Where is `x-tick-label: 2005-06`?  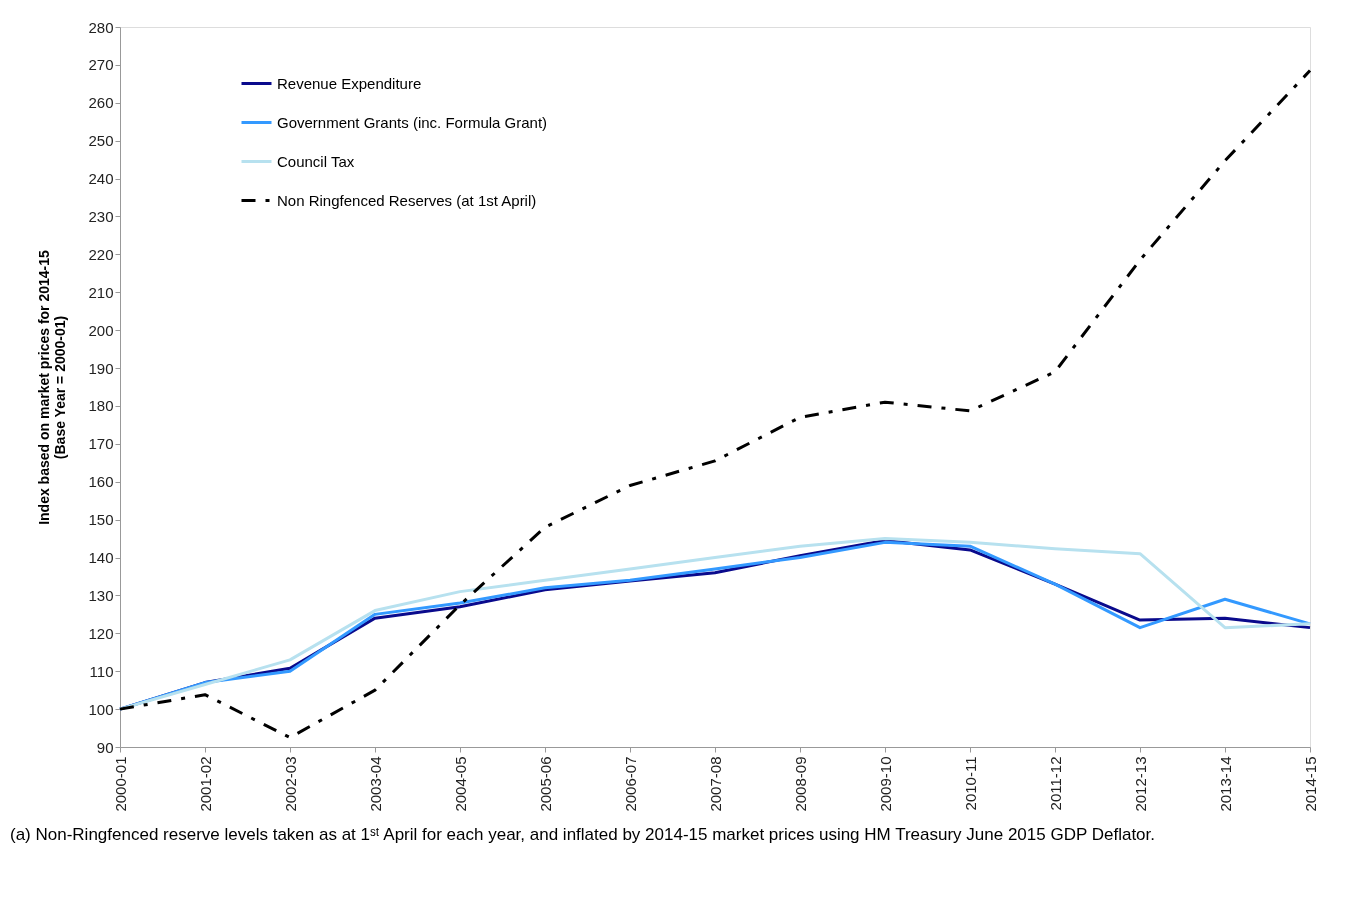
x-tick-label: 2005-06 is located at coordinates (545, 784).